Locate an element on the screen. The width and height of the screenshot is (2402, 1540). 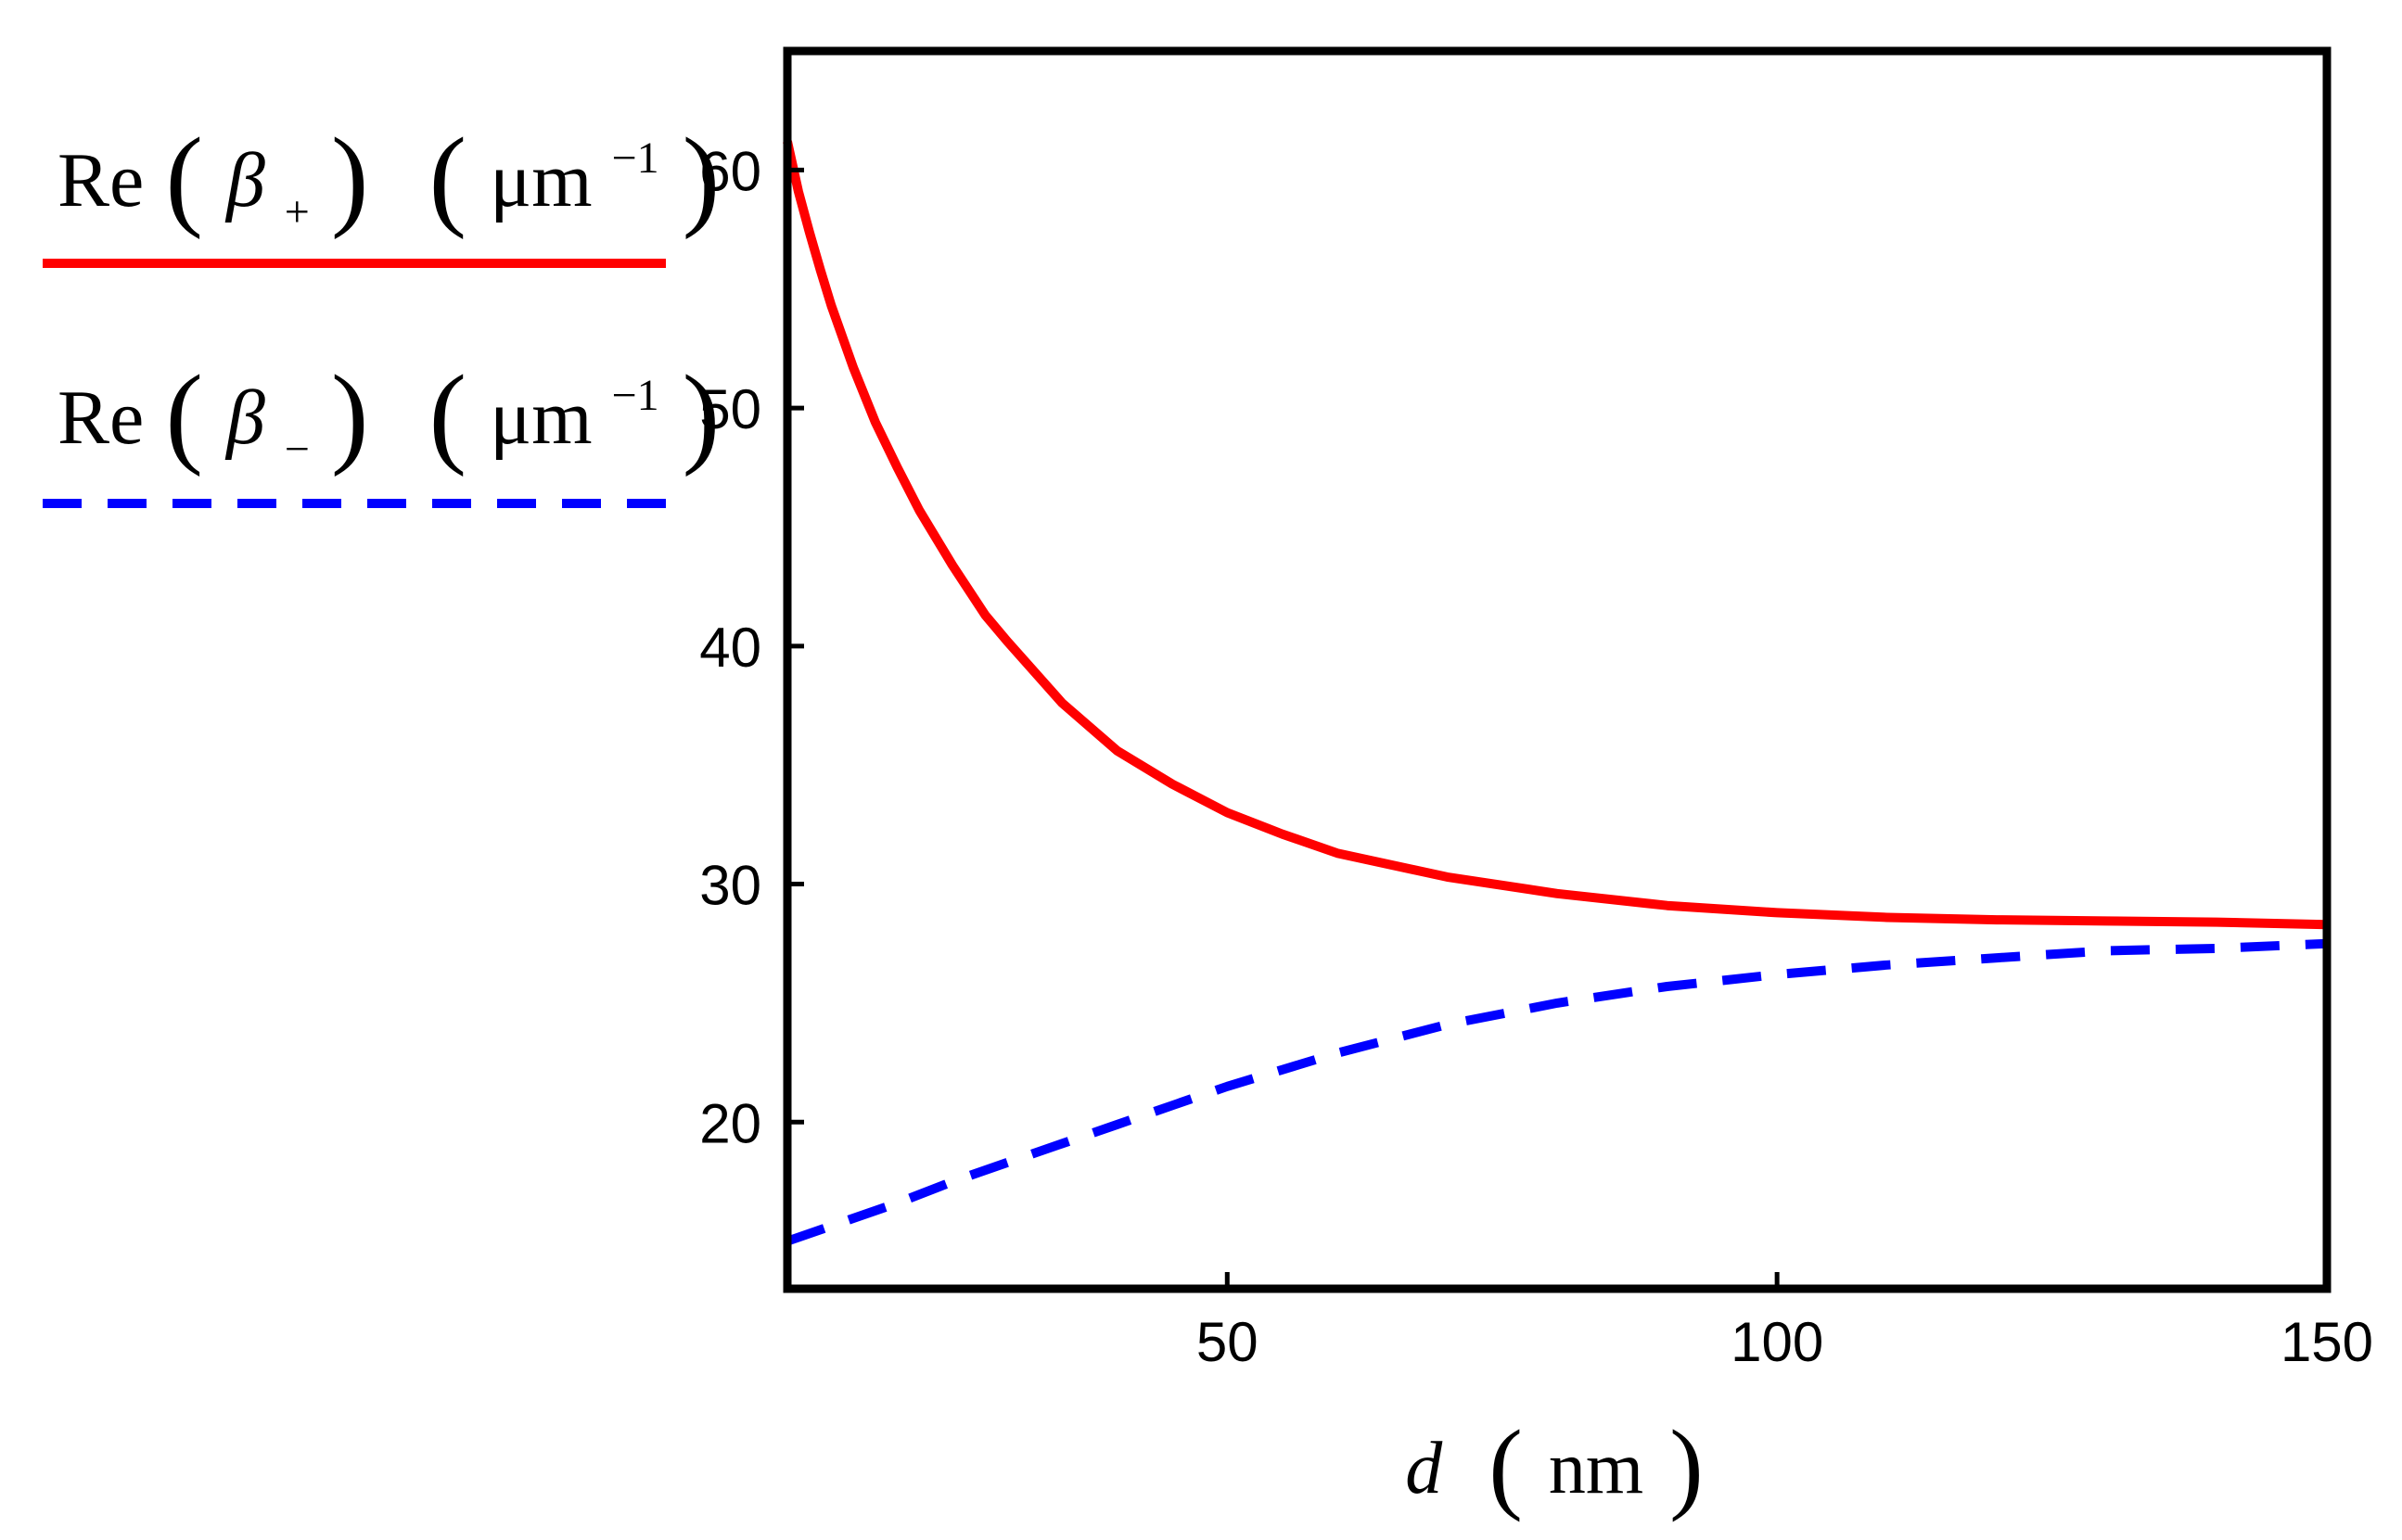
y-tick-label: 50 is located at coordinates (730, 409).